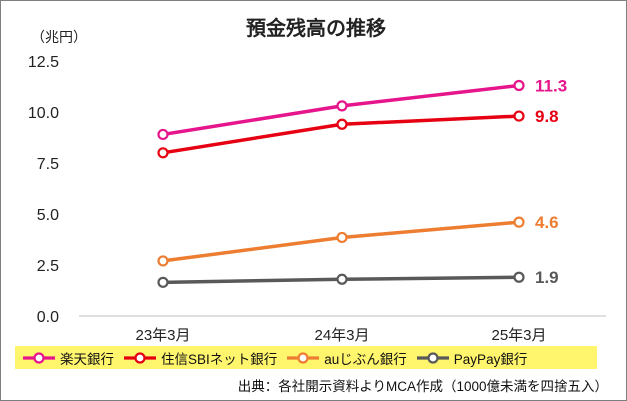 The height and width of the screenshot is (401, 627). Describe the element at coordinates (43, 190) in the screenshot. I see `y-axis-ticks: 0.0 2.5 5.0 7.5 10.0 12.5` at that location.